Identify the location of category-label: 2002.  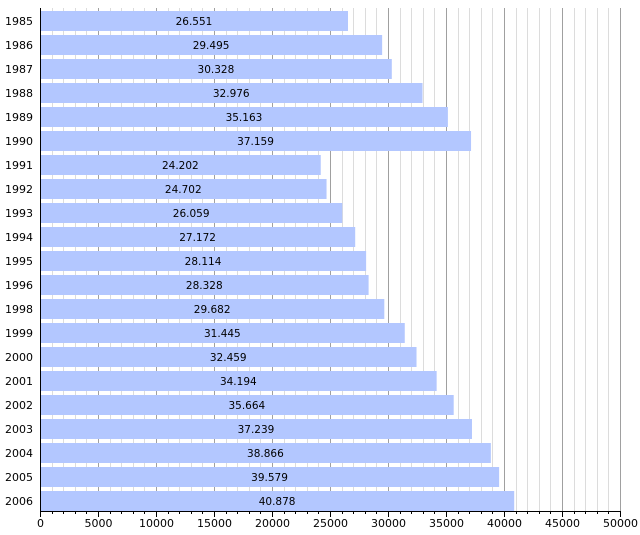
(19, 405).